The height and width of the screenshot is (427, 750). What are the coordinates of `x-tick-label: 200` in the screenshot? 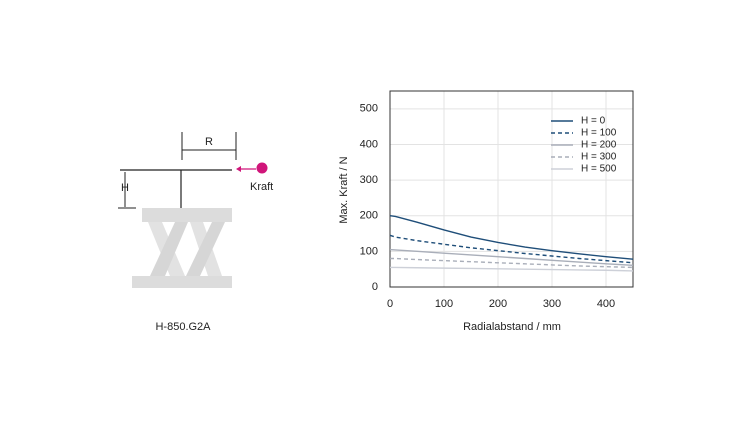 It's located at (498, 304).